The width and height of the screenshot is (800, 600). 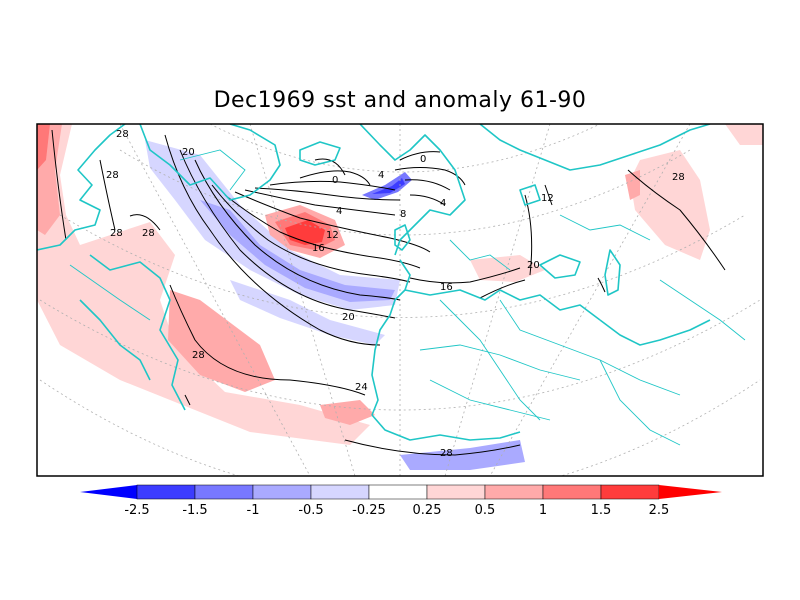 What do you see at coordinates (43, 147) in the screenshot?
I see `anomaly-warm-corner-core` at bounding box center [43, 147].